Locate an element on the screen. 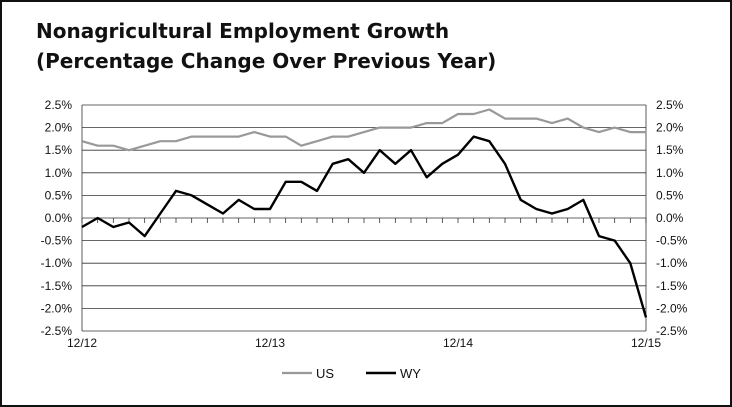 The height and width of the screenshot is (407, 732). y-tick-label-left: -0.5% is located at coordinates (57, 241).